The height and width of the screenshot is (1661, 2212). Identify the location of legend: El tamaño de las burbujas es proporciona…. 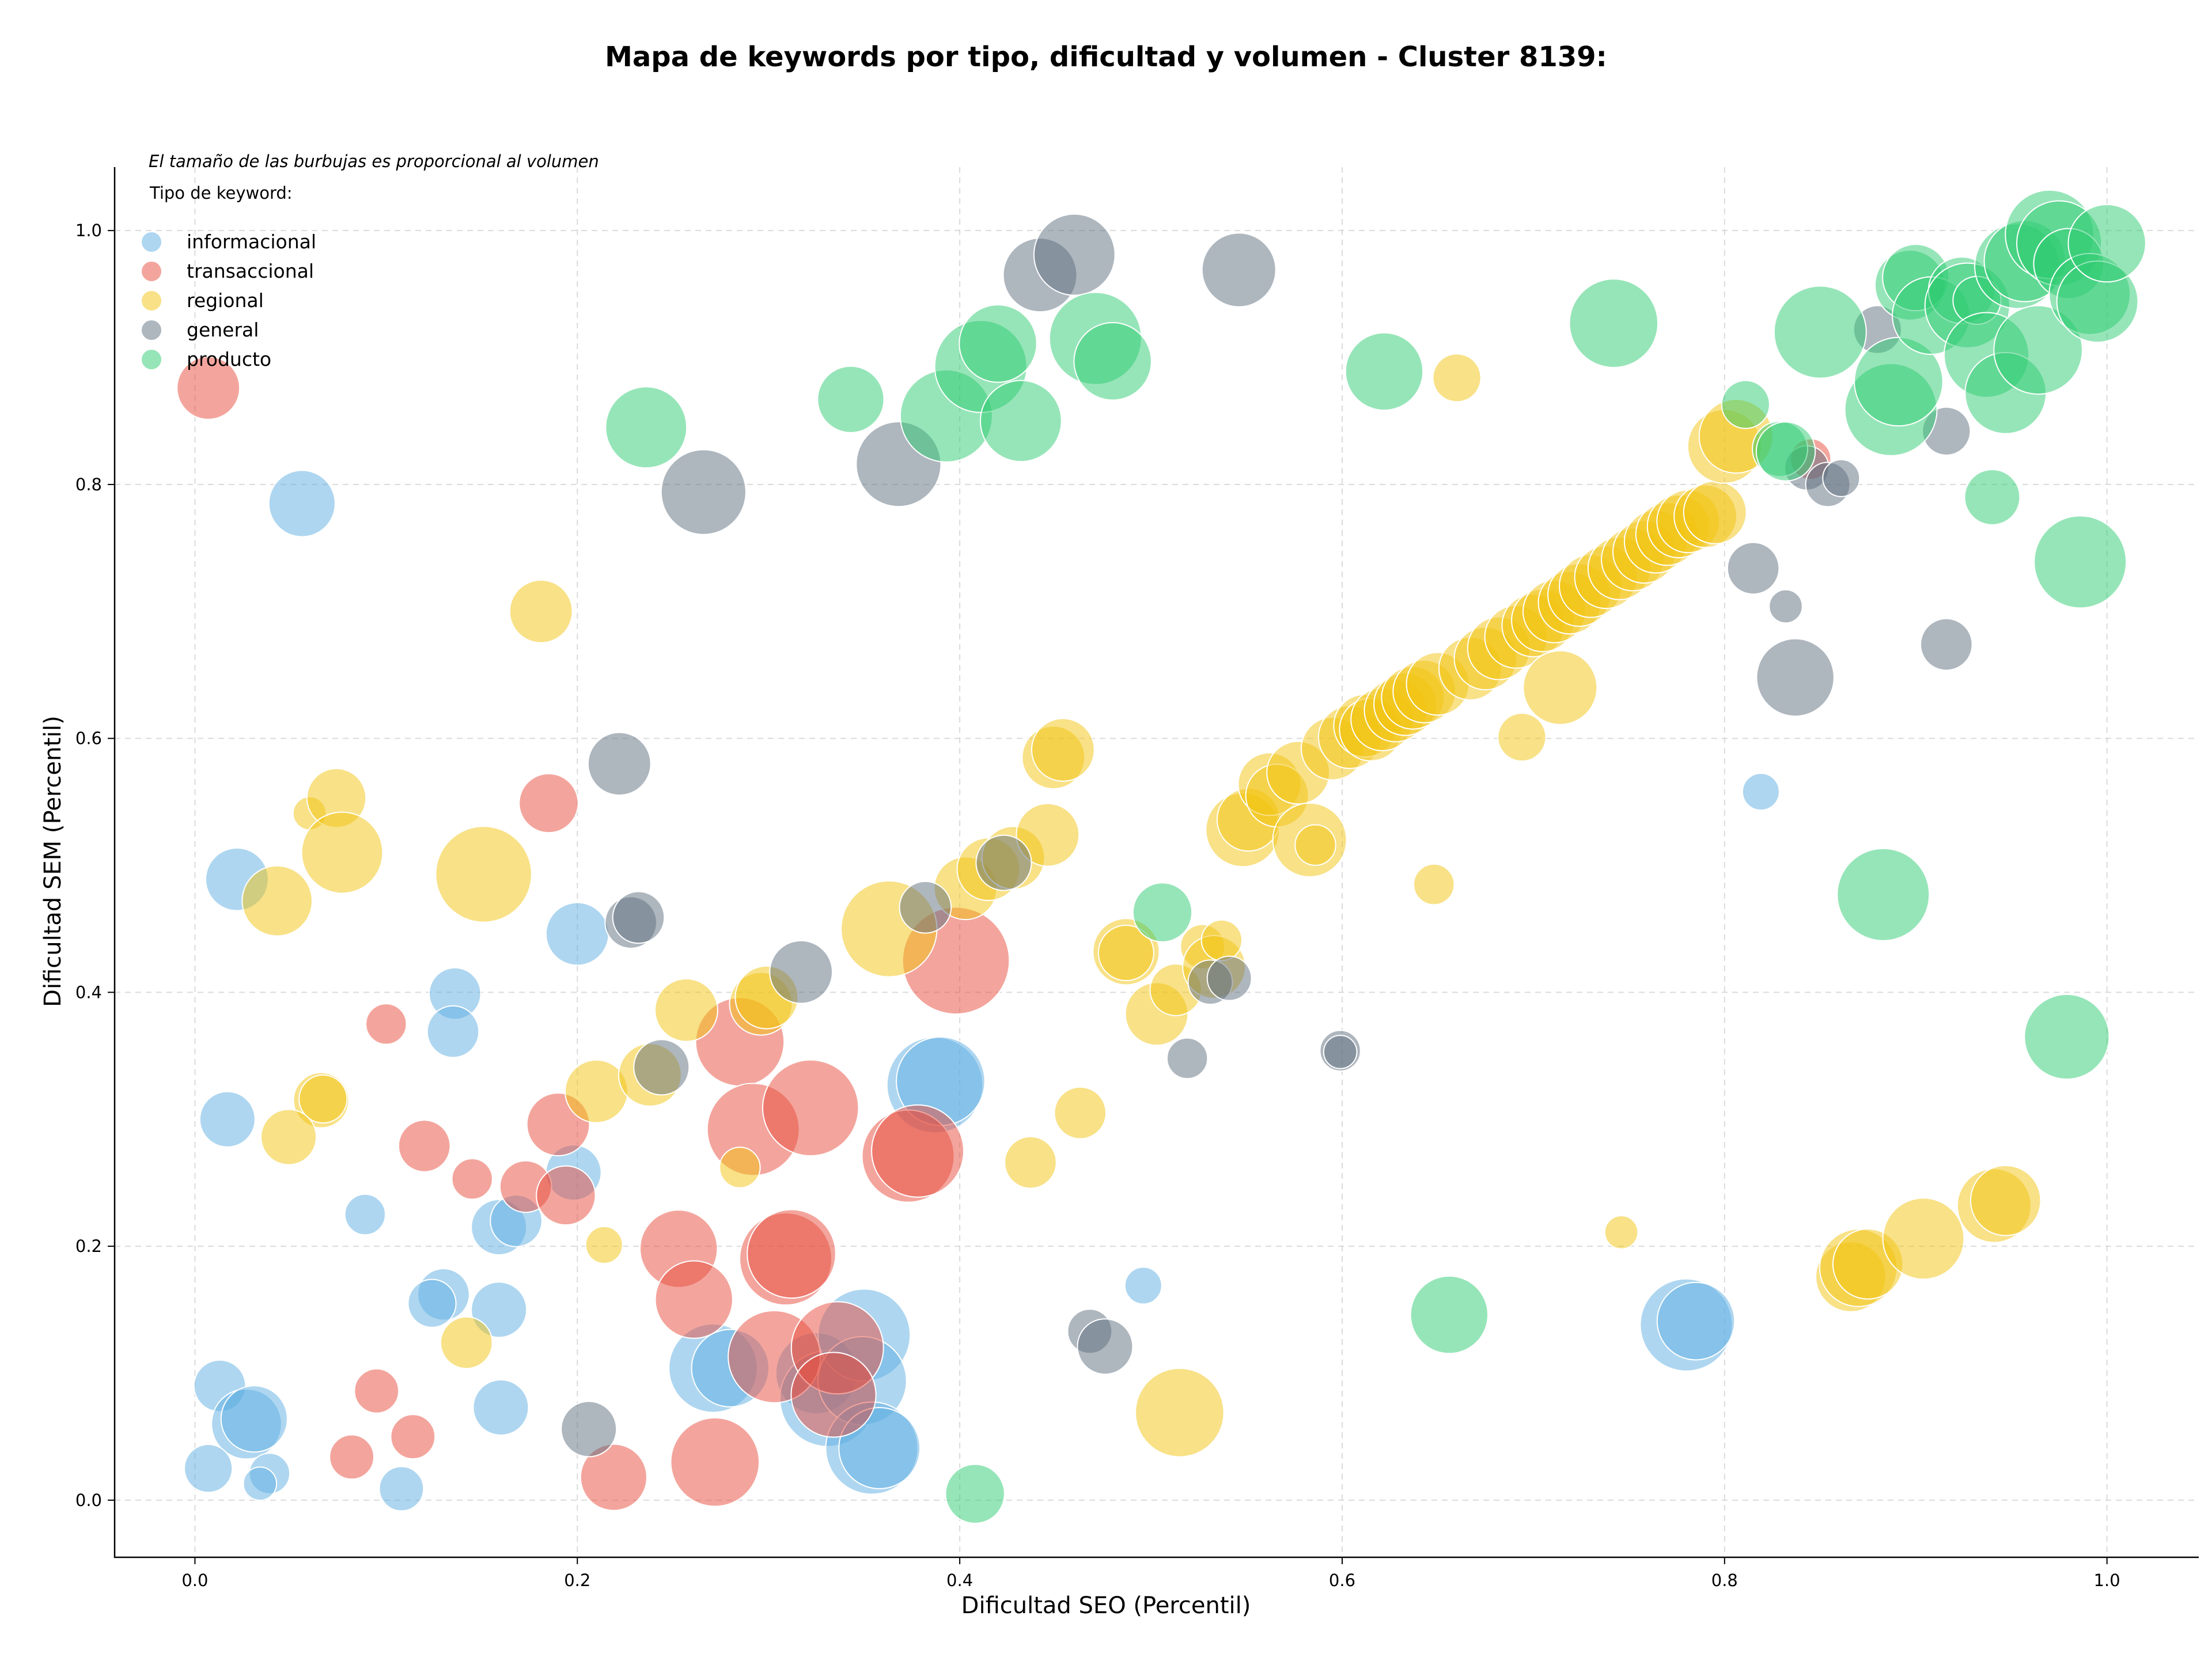
(370, 261).